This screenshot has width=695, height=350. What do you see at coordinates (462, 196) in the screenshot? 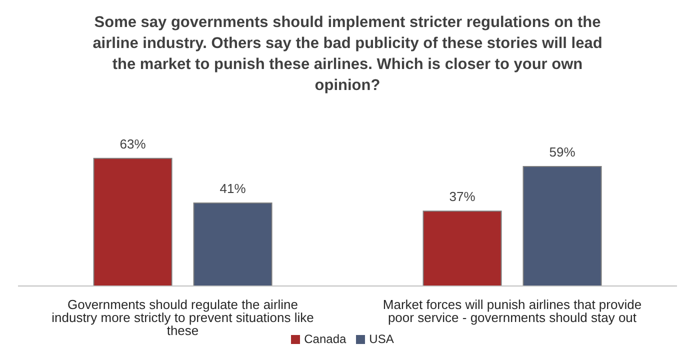
I see `data-label: 37%` at bounding box center [462, 196].